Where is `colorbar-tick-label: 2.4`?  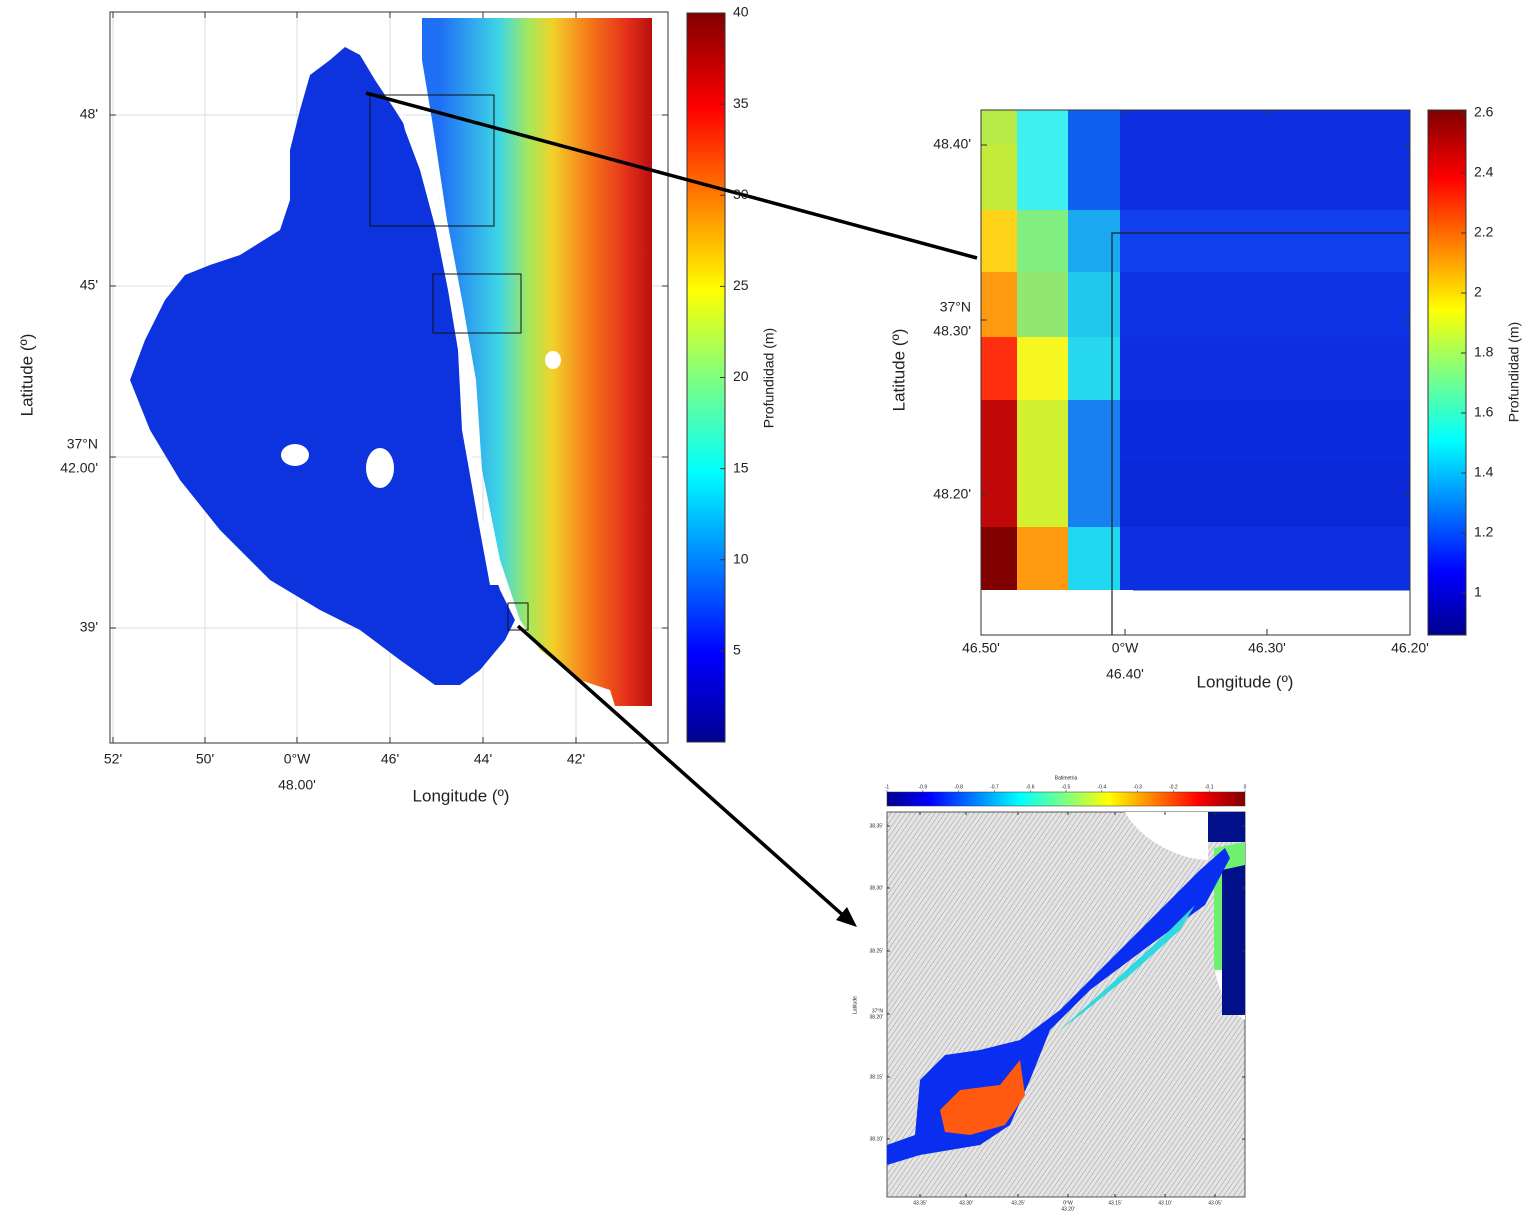 colorbar-tick-label: 2.4 is located at coordinates (1484, 172).